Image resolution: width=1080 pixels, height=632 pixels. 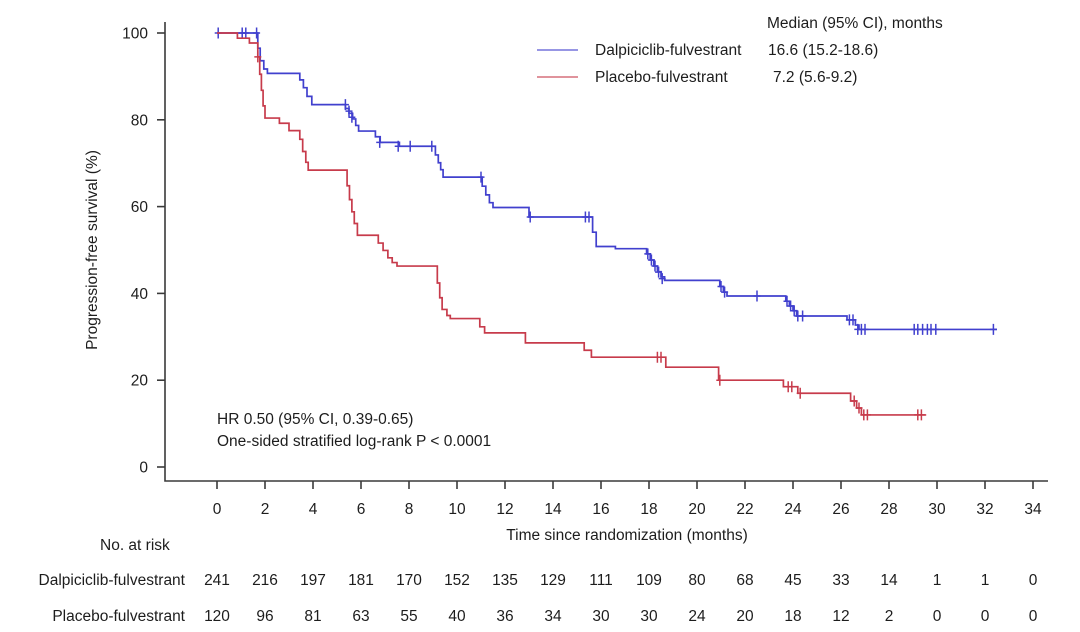 What do you see at coordinates (217, 580) in the screenshot?
I see `at-risk-count: 241` at bounding box center [217, 580].